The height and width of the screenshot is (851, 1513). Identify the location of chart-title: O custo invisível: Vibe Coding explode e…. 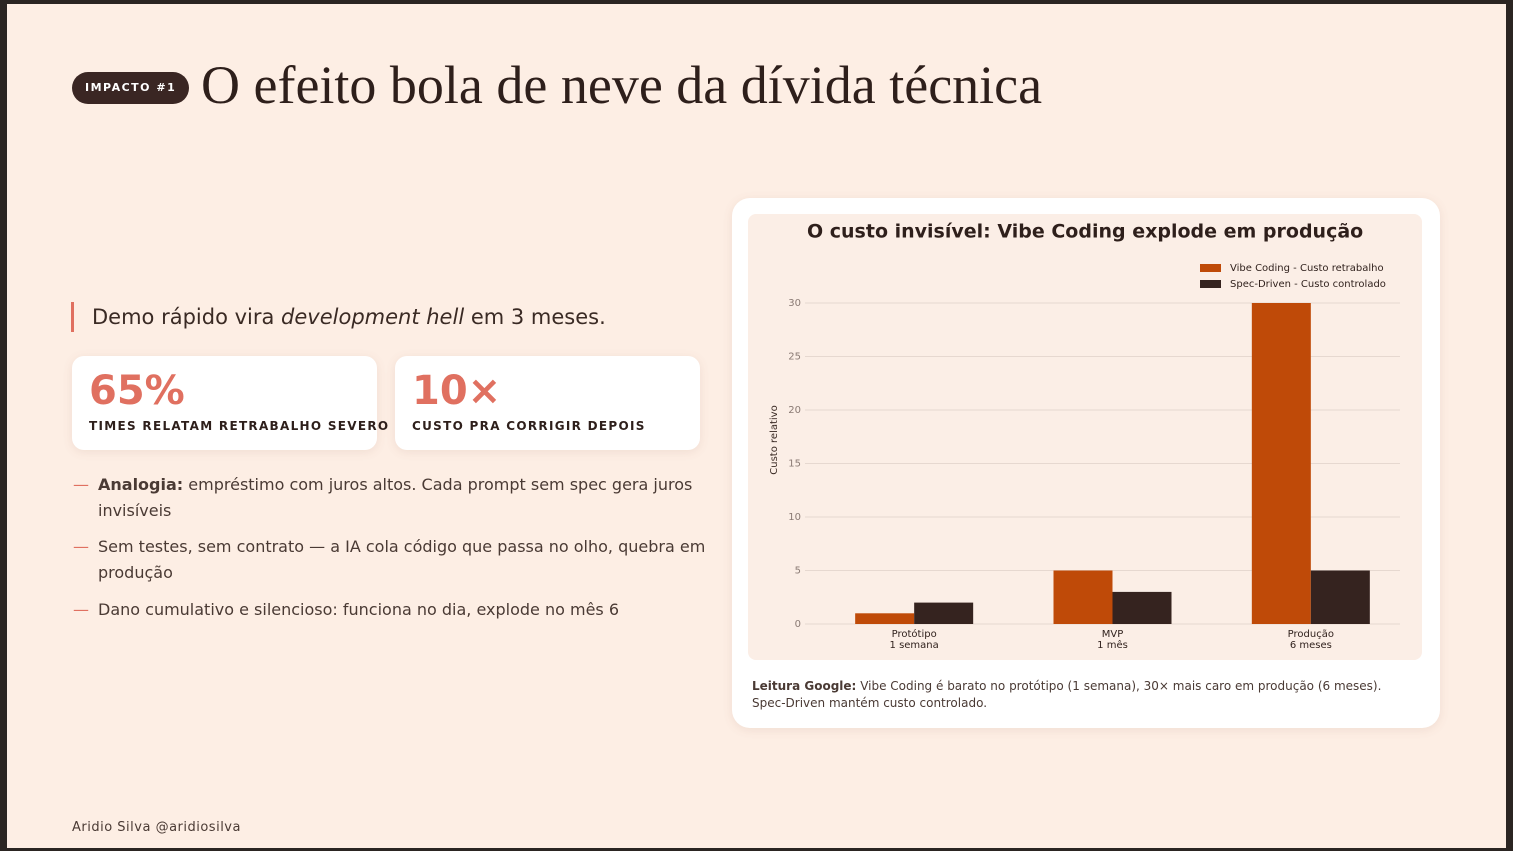
(1085, 232).